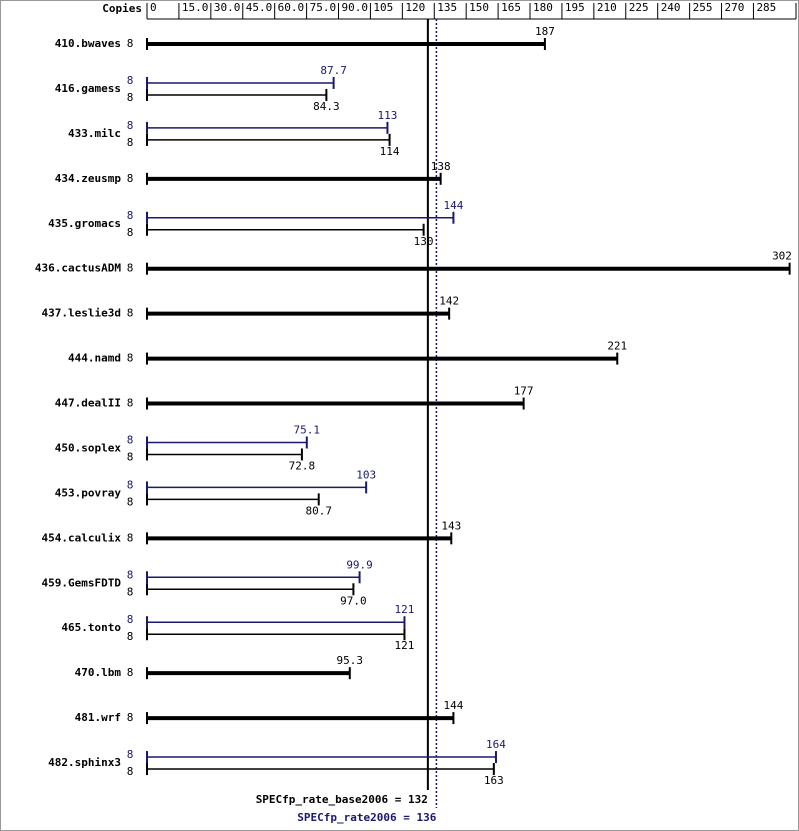 This screenshot has height=831, width=799. Describe the element at coordinates (703, 7) in the screenshot. I see `x-tick-label: 255` at that location.